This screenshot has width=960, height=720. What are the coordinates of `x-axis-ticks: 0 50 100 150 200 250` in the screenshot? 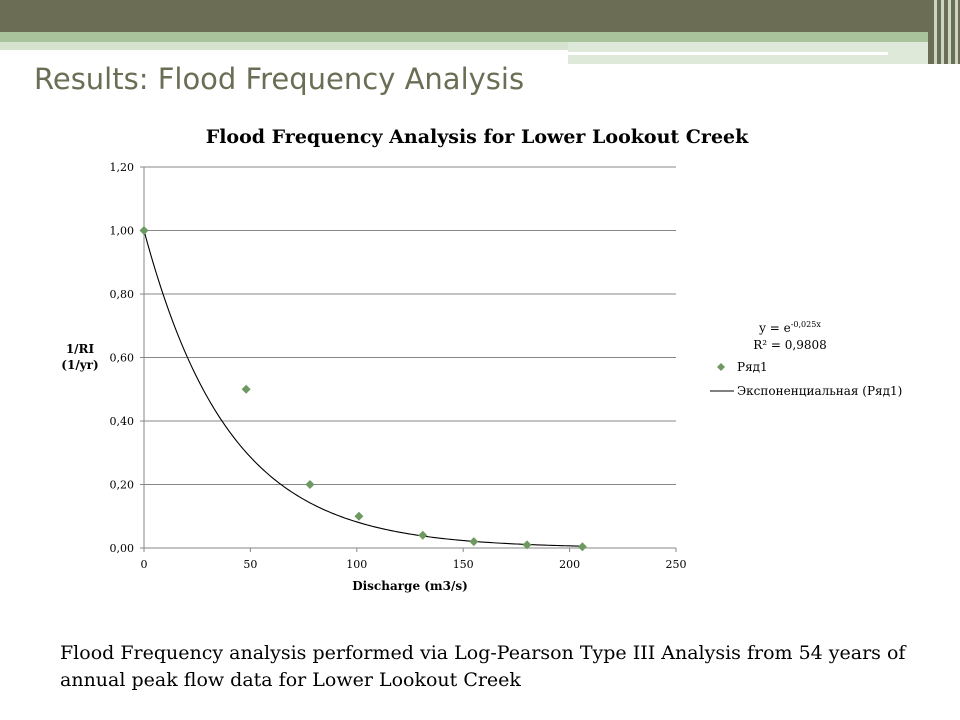 It's located at (414, 559).